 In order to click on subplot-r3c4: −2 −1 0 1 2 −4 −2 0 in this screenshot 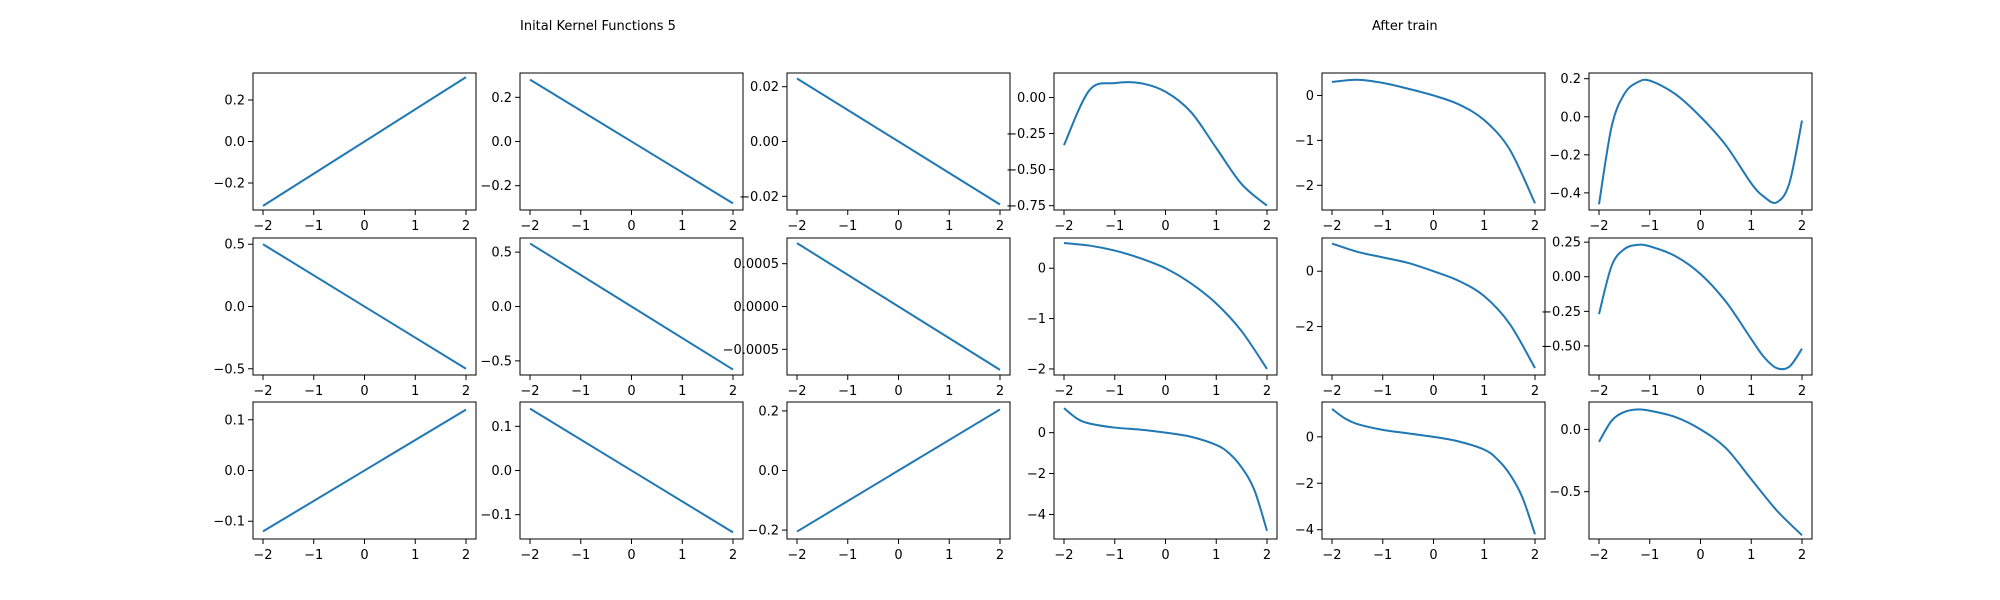, I will do `click(1152, 482)`.